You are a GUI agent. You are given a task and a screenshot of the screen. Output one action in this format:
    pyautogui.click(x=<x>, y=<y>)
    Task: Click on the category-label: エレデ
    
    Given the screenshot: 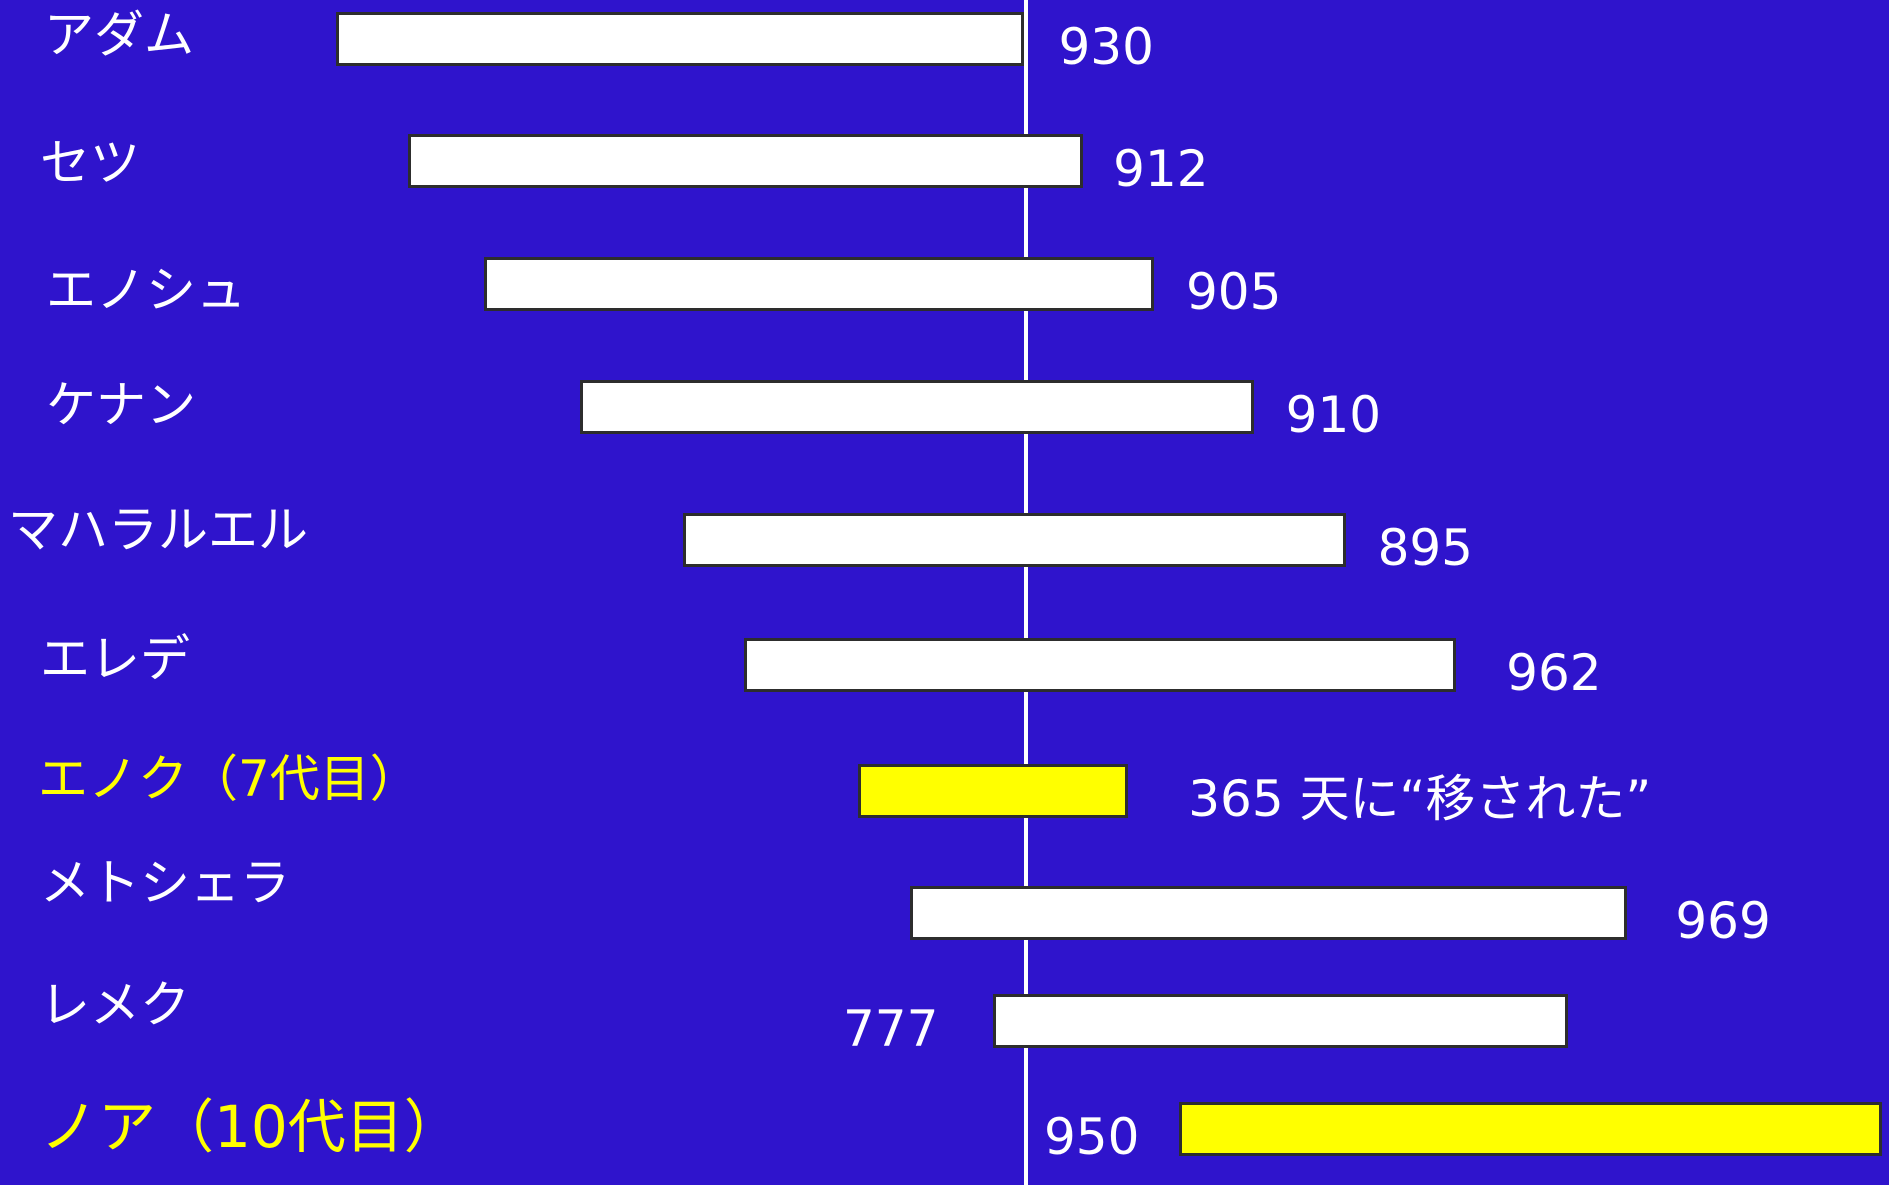 What is the action you would take?
    pyautogui.click(x=115, y=659)
    